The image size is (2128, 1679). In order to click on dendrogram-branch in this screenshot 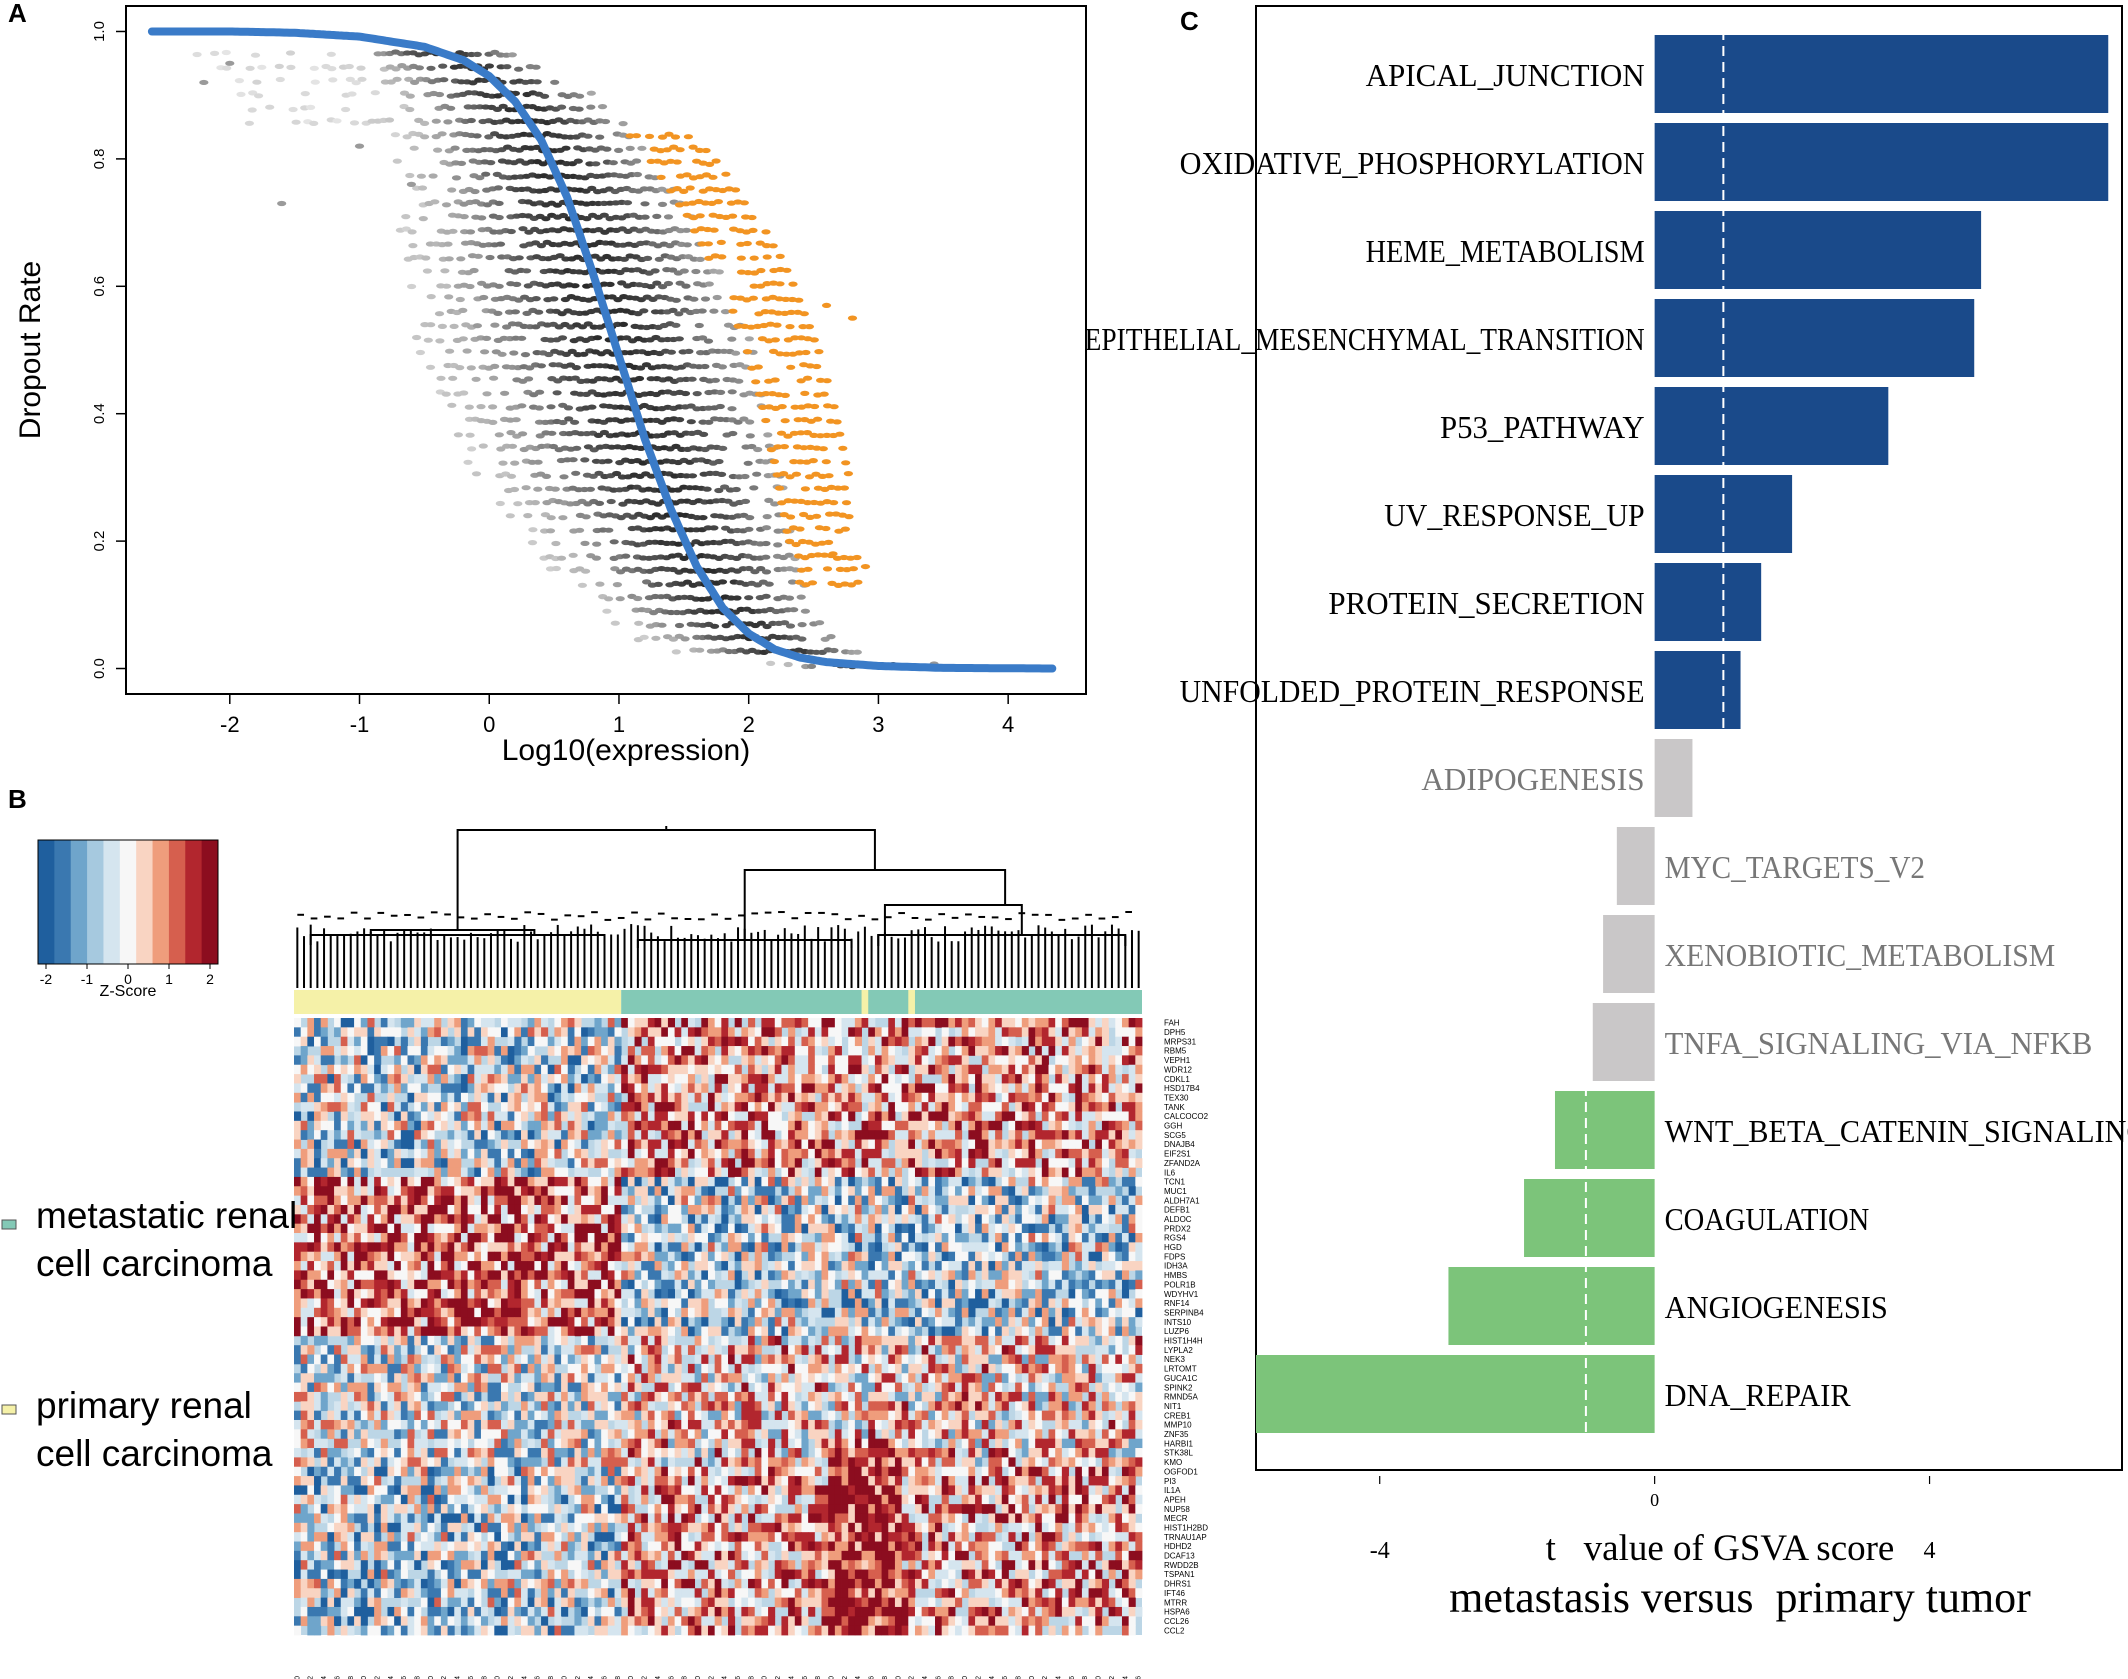, I will do `click(457, 939)`.